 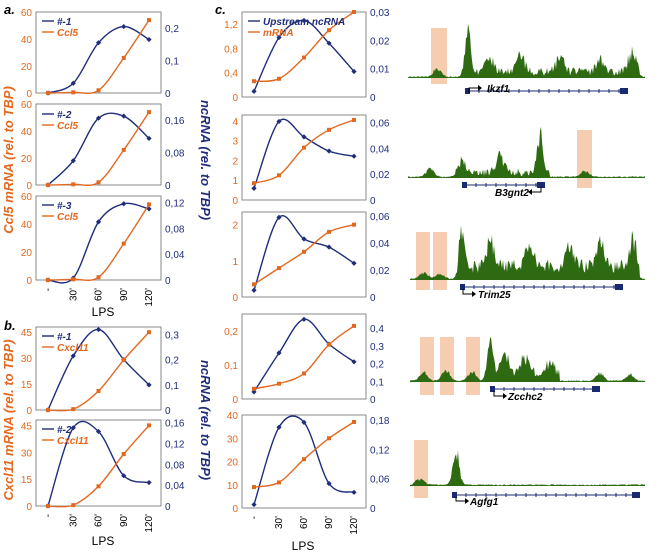 I want to click on legend-label: #-2, so click(x=64, y=115).